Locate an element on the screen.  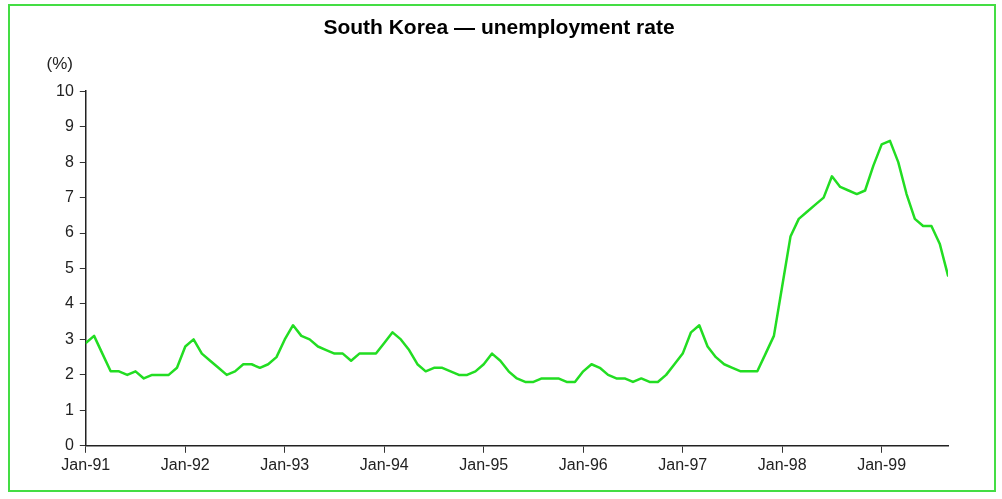
x-tick-label: Jan-93 is located at coordinates (285, 464).